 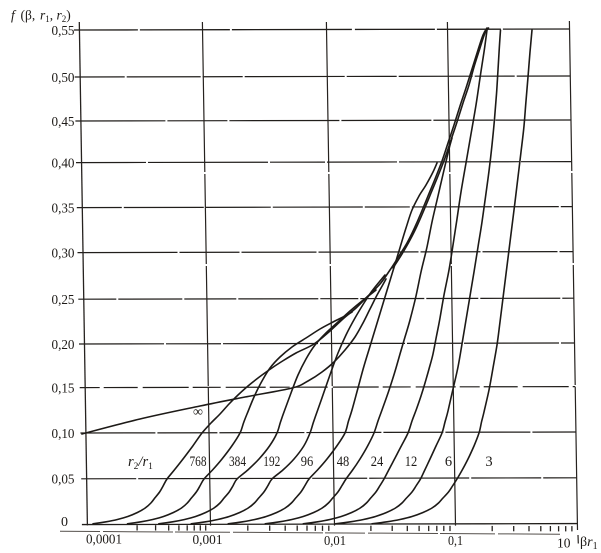 I want to click on svg-text: 384, so click(x=238, y=462).